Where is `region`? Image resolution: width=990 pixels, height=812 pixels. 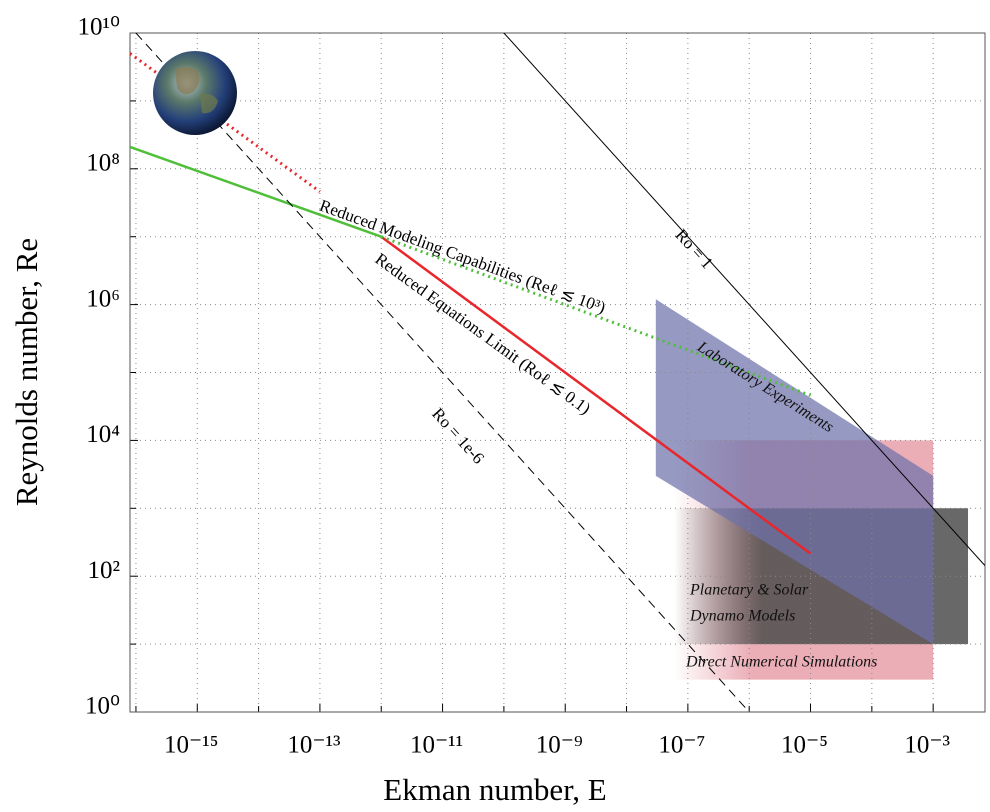 region is located at coordinates (794, 472).